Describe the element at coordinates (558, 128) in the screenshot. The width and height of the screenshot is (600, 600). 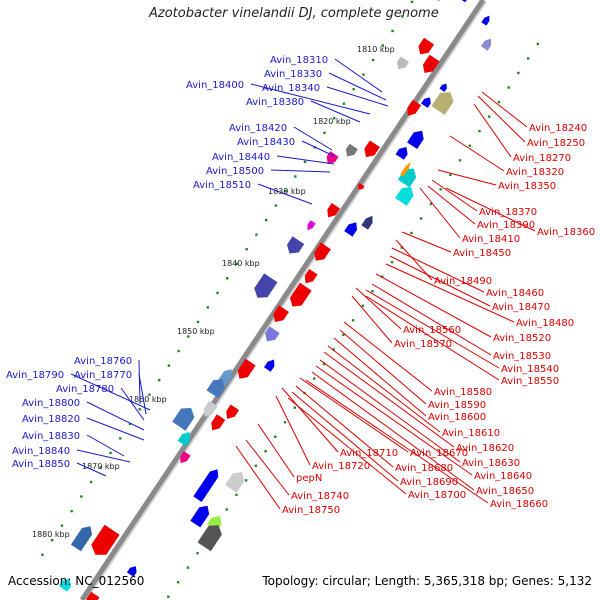
I see `minus-gene-label: Avin_18240` at that location.